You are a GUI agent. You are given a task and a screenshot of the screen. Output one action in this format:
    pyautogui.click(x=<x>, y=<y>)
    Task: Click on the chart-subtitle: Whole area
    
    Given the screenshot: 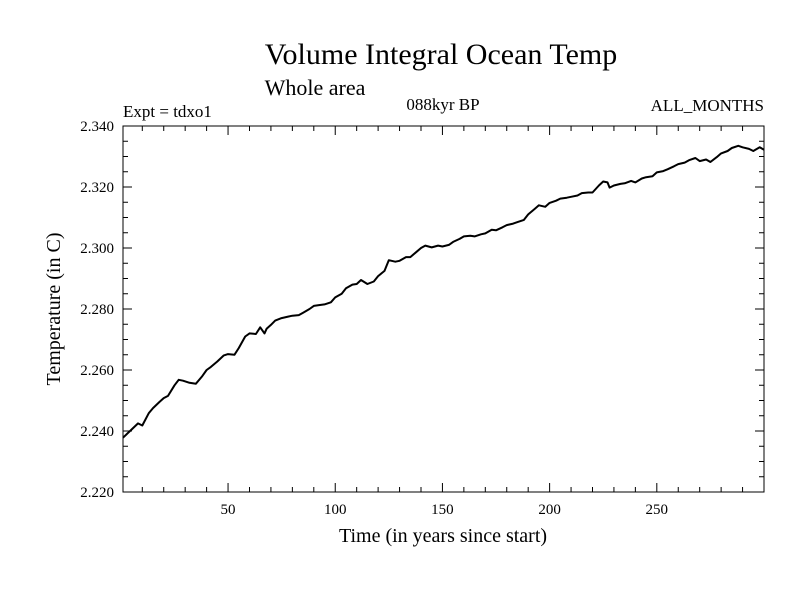 What is the action you would take?
    pyautogui.click(x=315, y=87)
    